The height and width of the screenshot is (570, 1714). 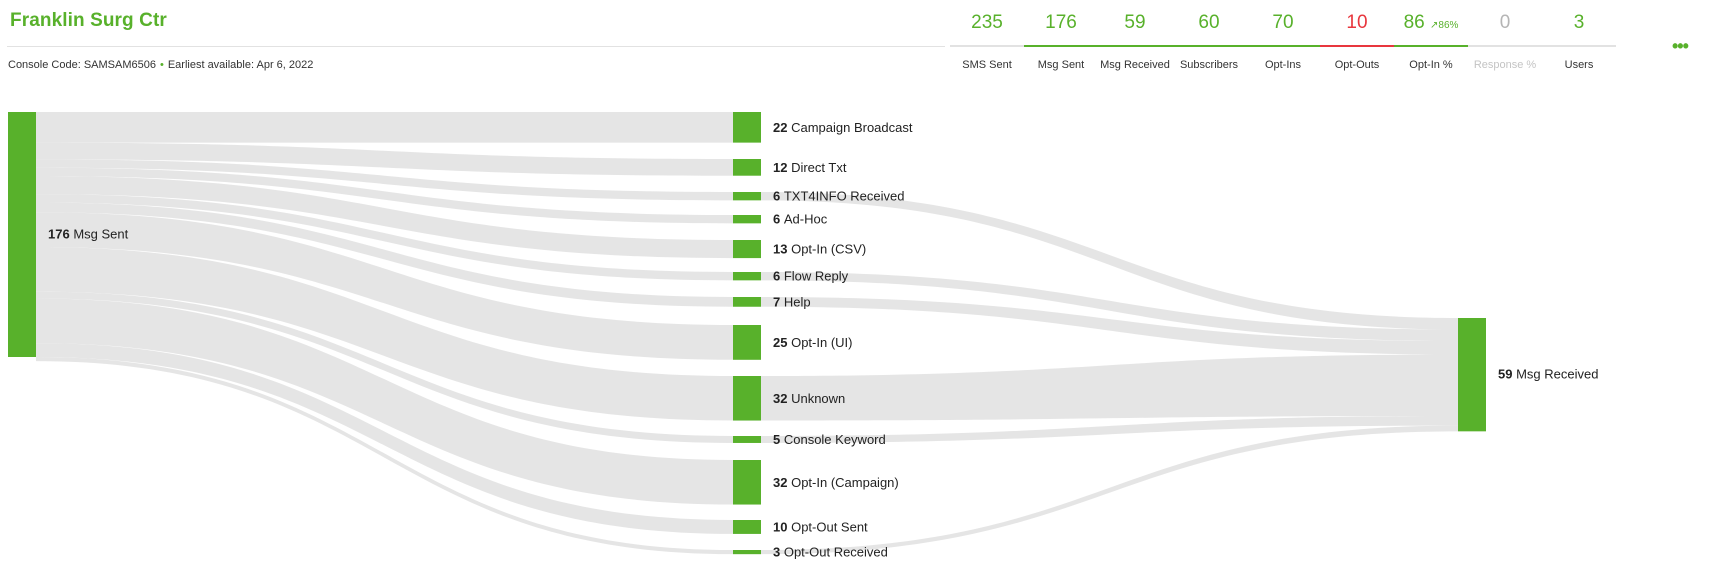 I want to click on link-opt-out-received-to-msg-received, so click(x=1109, y=490).